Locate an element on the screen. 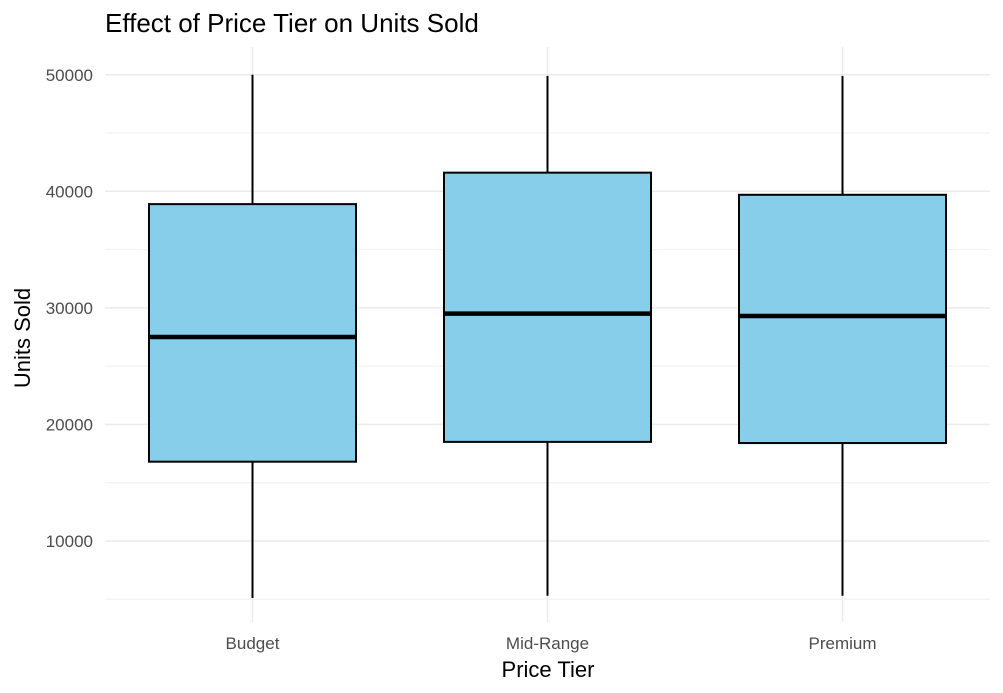  x-tick-labels: Budget Mid-Range Premium is located at coordinates (551, 643).